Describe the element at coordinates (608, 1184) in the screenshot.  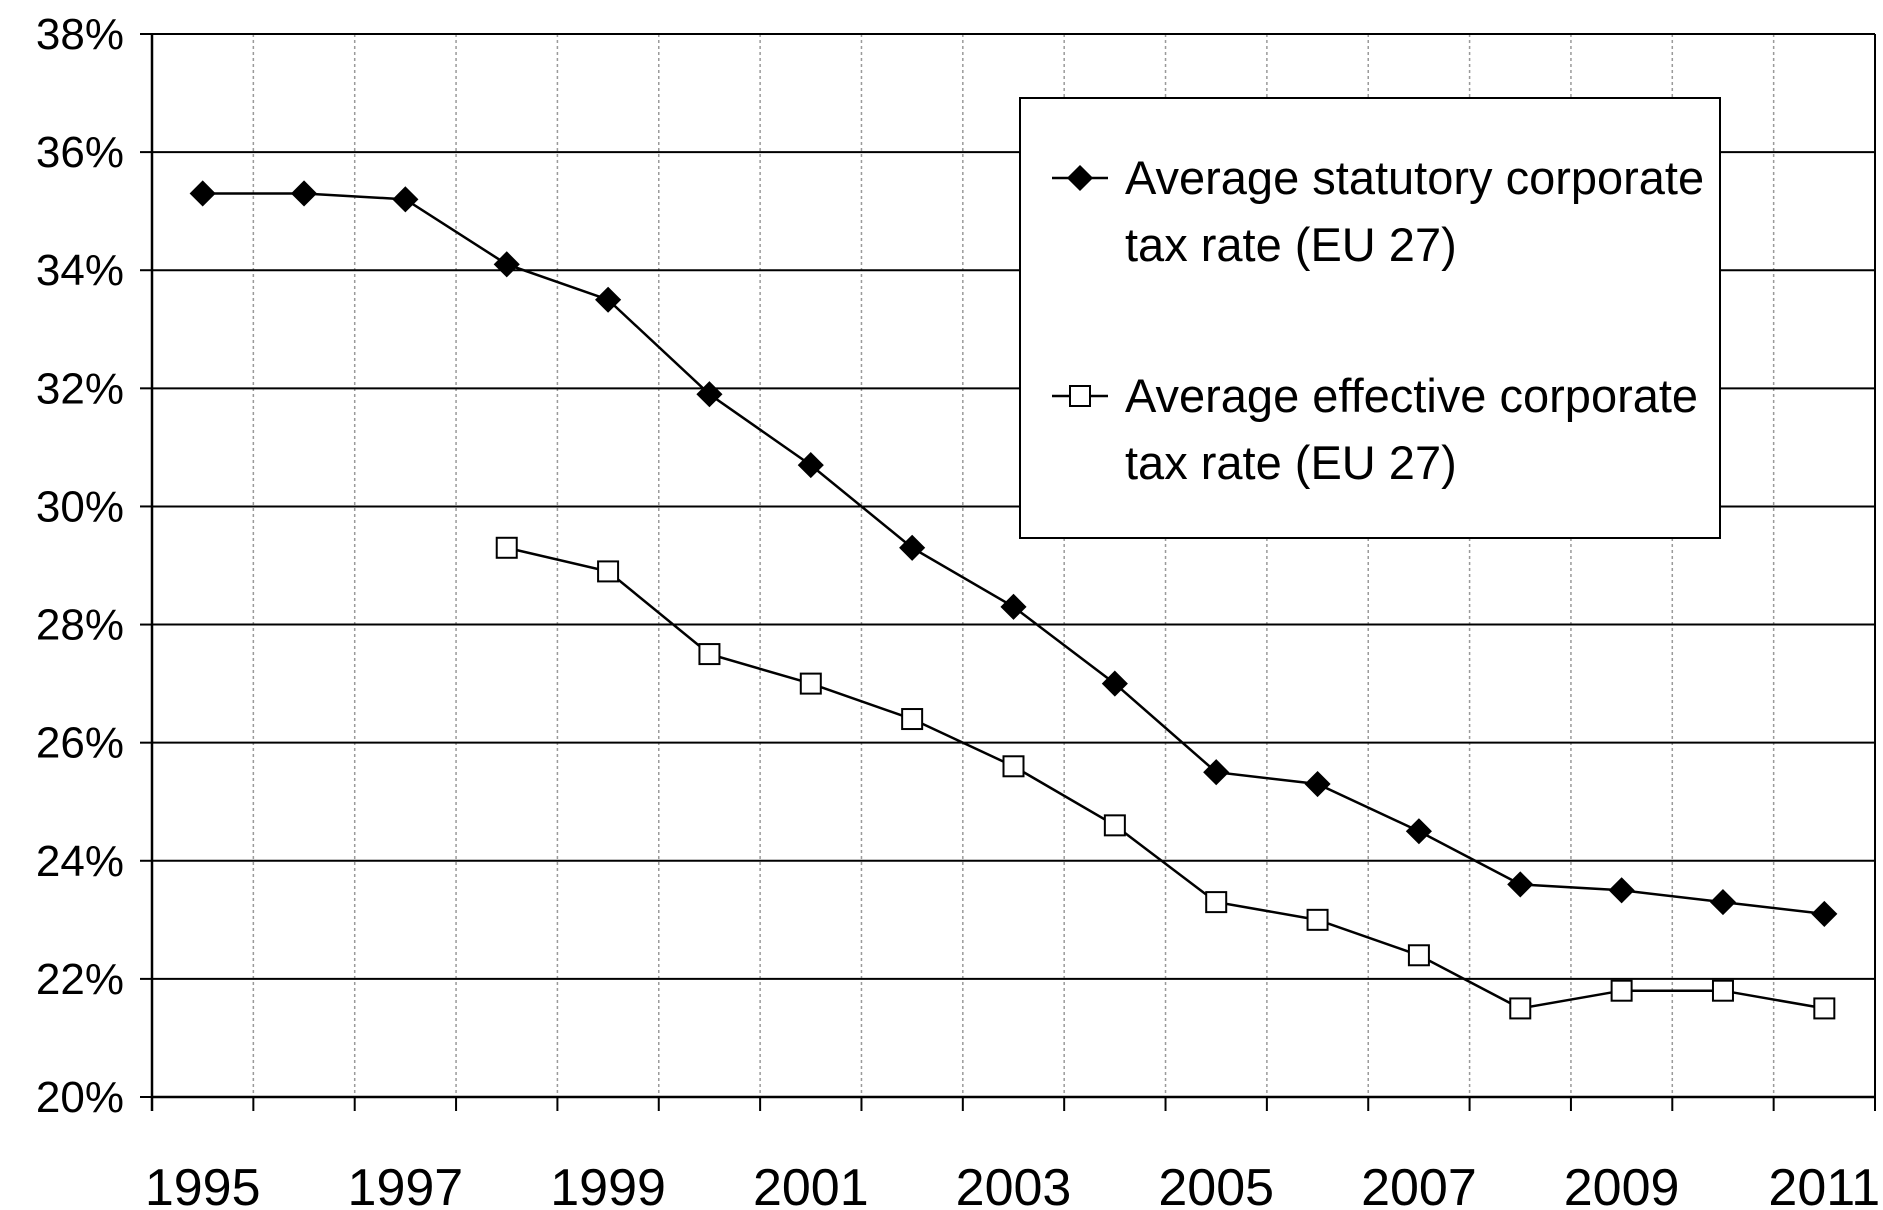
I see `x-tick-label: 1999` at that location.